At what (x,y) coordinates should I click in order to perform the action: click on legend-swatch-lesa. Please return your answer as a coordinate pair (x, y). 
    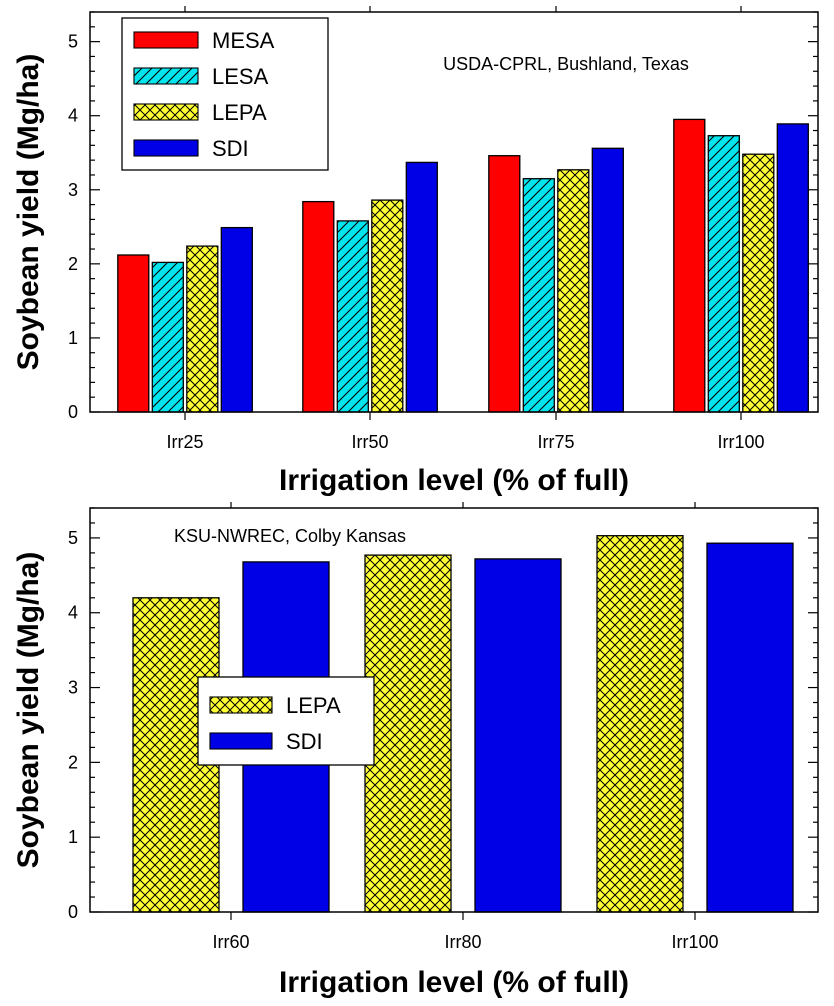
    Looking at the image, I should click on (166, 76).